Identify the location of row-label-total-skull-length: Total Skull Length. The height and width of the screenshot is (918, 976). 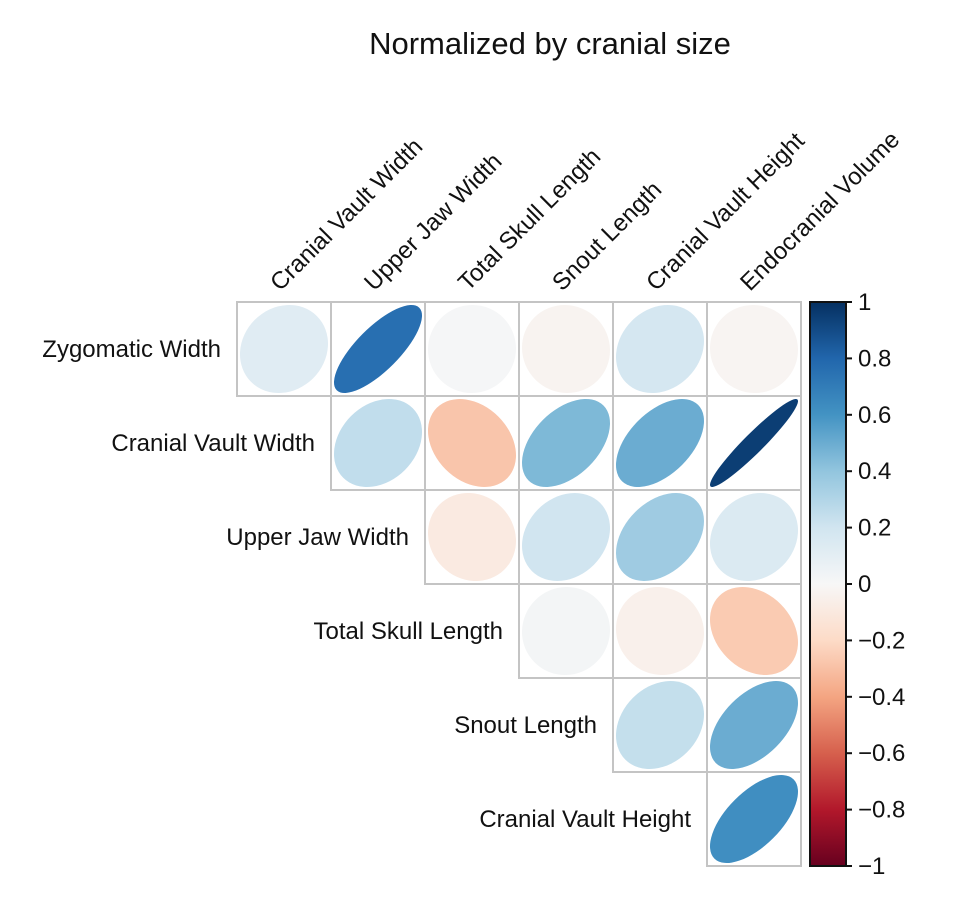
(408, 631).